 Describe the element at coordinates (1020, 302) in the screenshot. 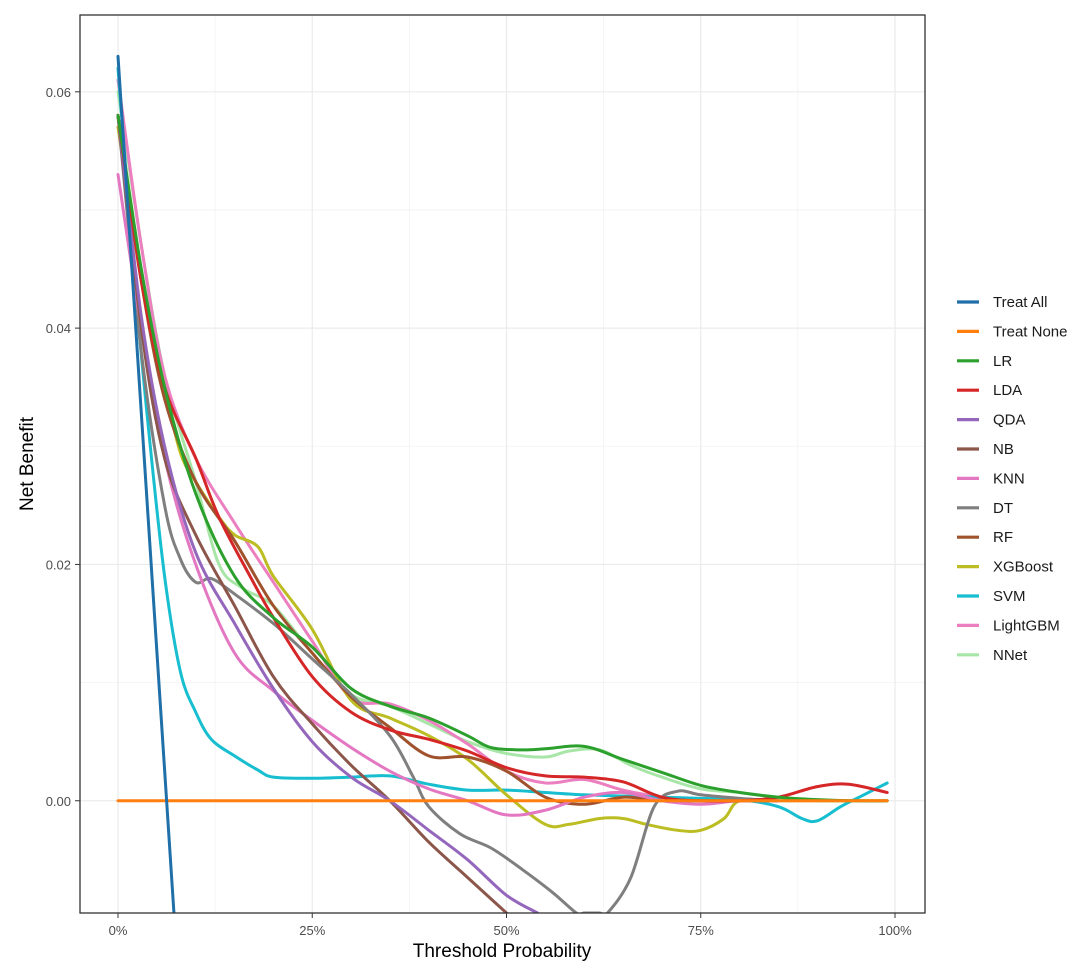

I see `legend-label: Treat All` at that location.